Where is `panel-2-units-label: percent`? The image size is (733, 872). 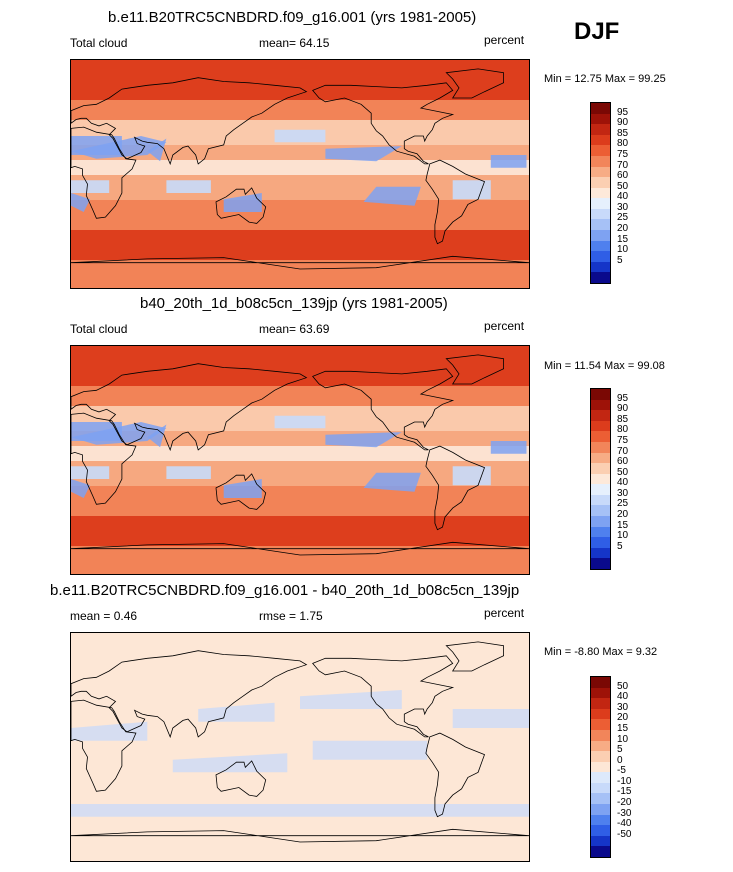 panel-2-units-label: percent is located at coordinates (504, 326).